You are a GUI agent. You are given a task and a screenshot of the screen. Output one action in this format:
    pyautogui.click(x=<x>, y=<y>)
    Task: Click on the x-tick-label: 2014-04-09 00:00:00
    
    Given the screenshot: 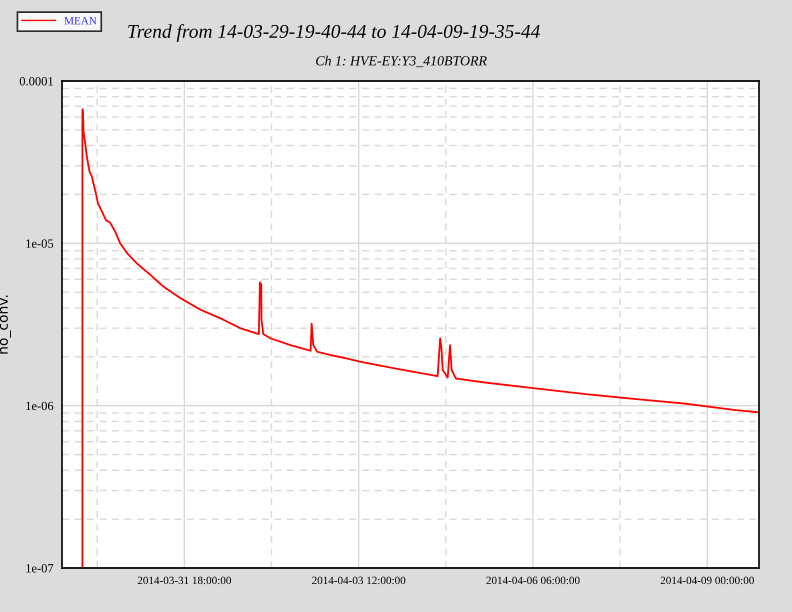 What is the action you would take?
    pyautogui.click(x=707, y=580)
    